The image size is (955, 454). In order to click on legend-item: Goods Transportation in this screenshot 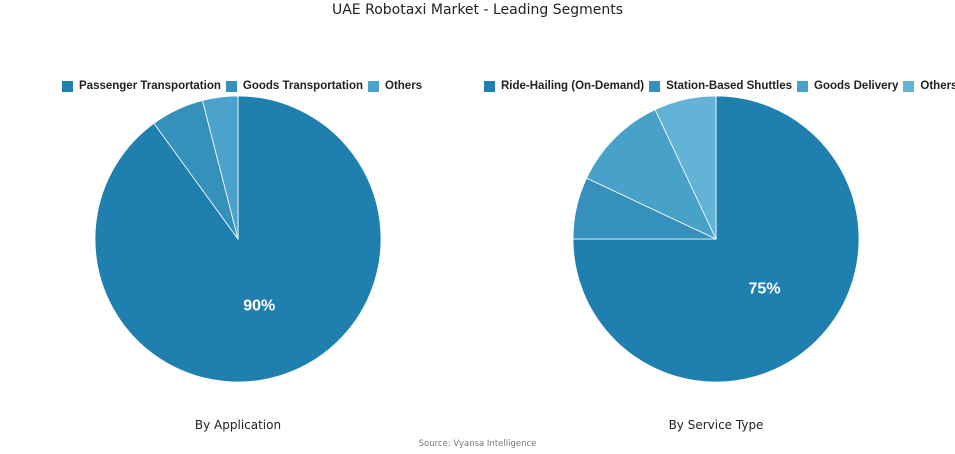, I will do `click(294, 86)`.